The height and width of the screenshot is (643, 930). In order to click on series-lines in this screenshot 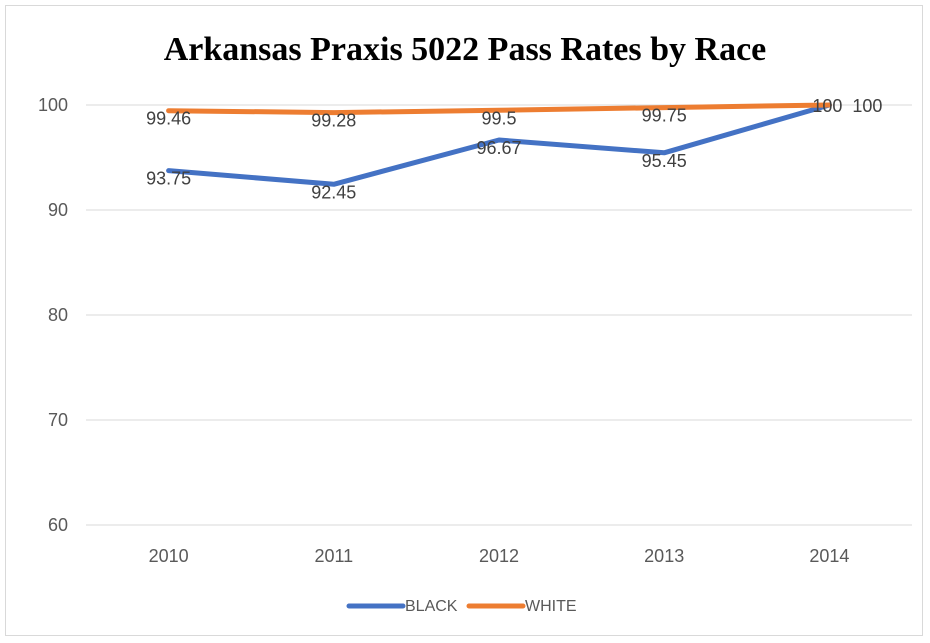, I will do `click(499, 144)`.